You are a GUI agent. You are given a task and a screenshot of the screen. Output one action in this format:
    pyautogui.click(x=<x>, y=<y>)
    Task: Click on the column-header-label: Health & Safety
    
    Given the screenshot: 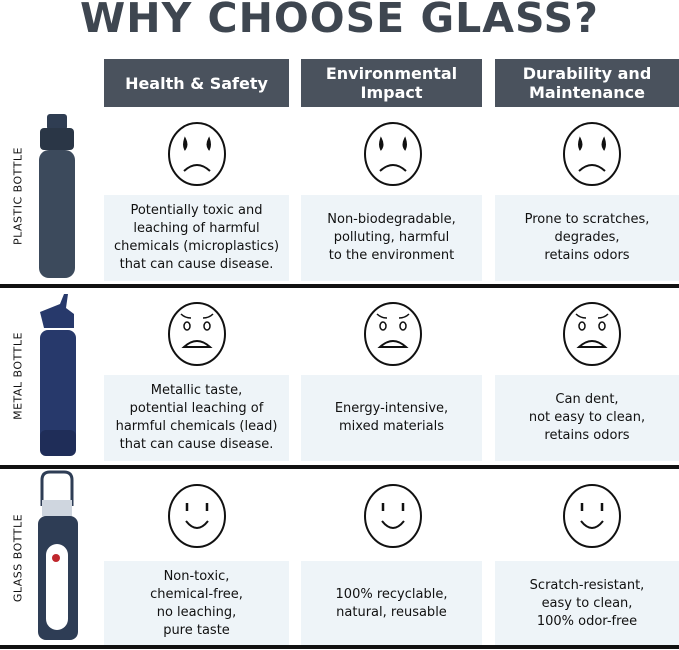 What is the action you would take?
    pyautogui.click(x=196, y=83)
    